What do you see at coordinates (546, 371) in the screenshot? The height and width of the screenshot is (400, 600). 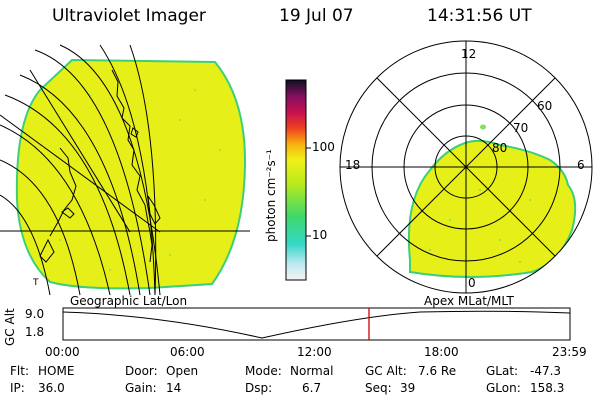 I see `glat-value: -47.3` at bounding box center [546, 371].